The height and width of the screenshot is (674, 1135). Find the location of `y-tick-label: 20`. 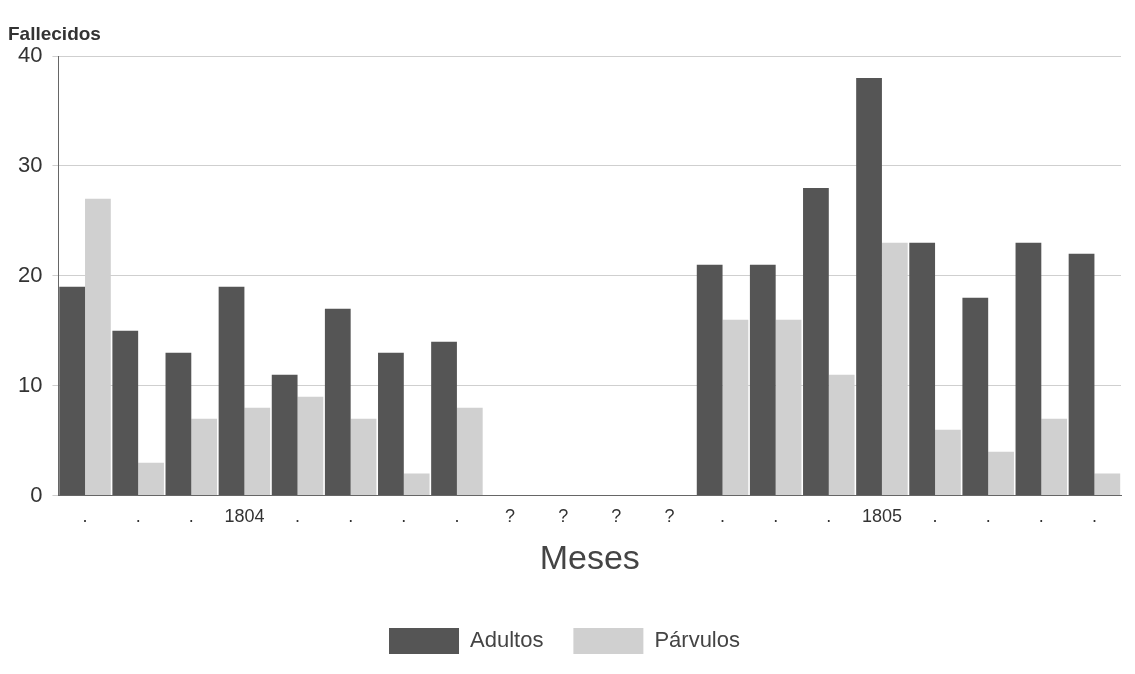

y-tick-label: 20 is located at coordinates (30, 274).